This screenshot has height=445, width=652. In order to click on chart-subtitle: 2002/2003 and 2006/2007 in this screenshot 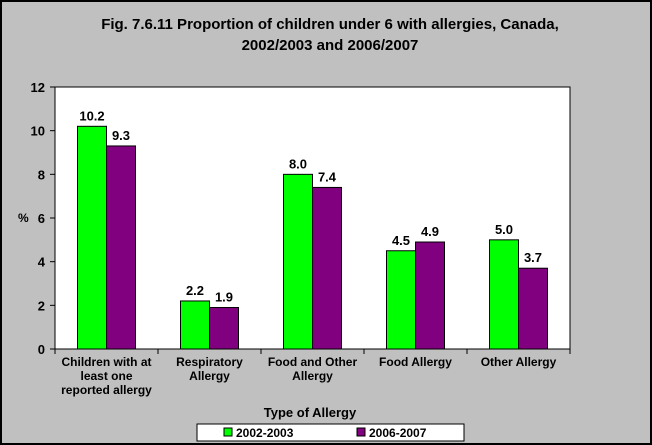, I will do `click(330, 45)`.